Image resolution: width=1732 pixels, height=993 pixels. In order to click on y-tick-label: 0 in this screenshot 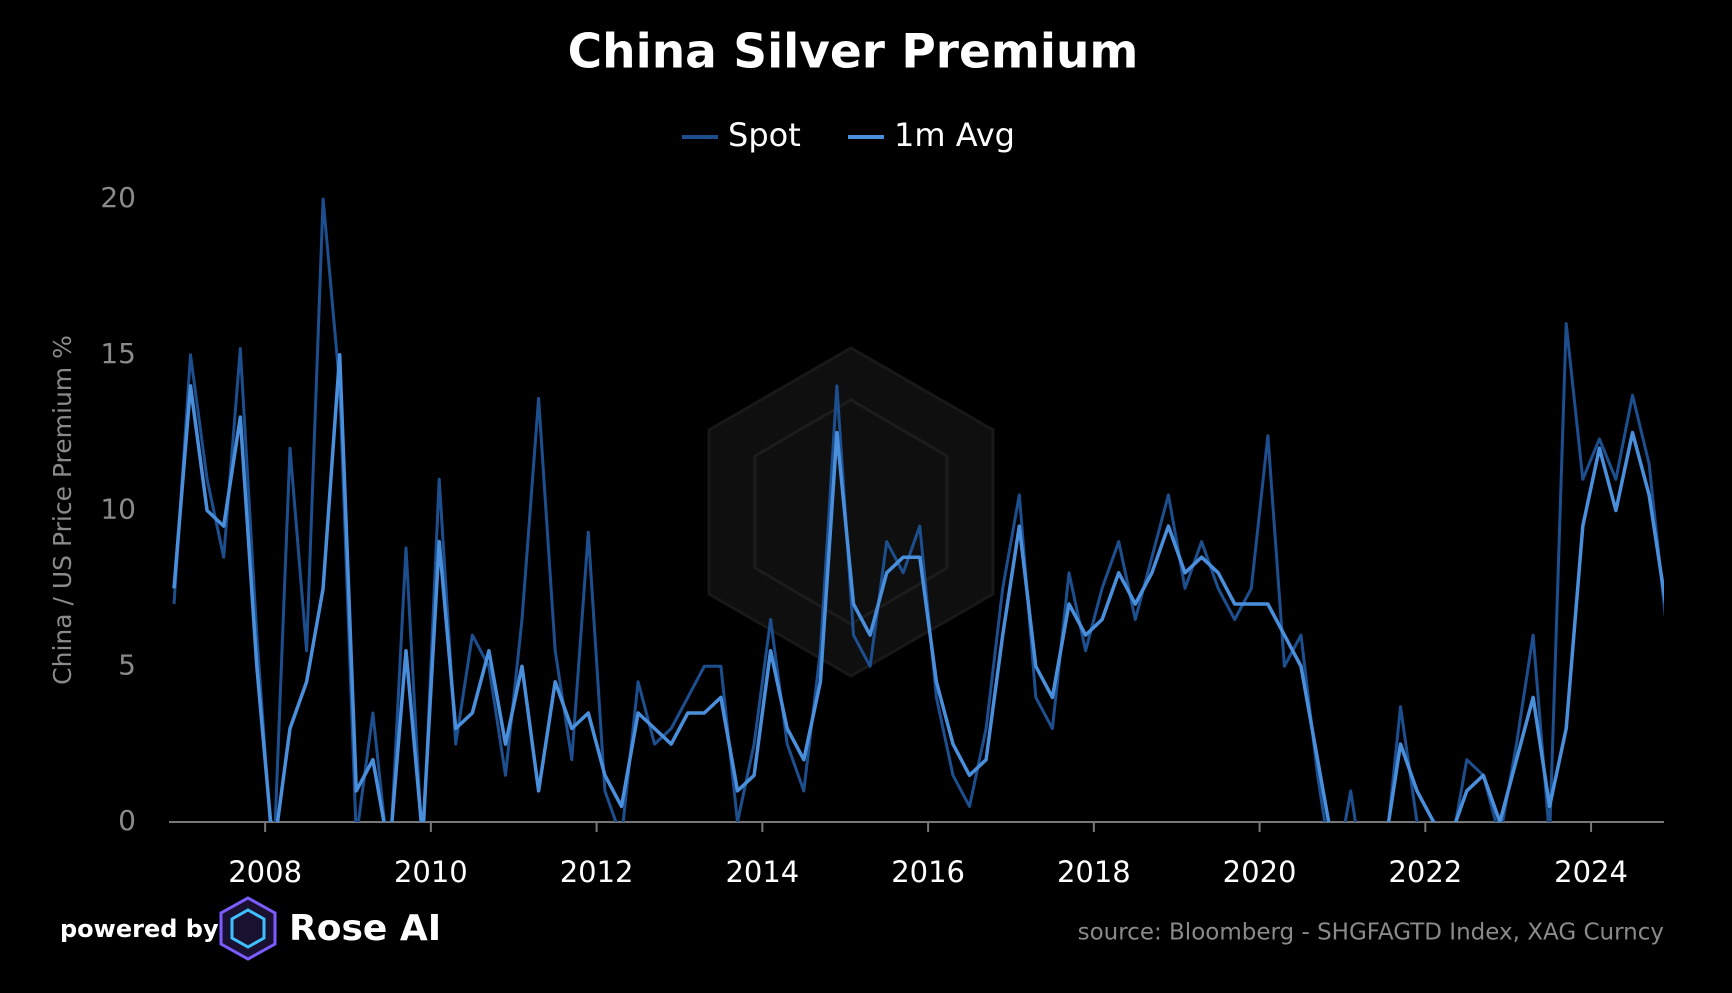, I will do `click(127, 820)`.